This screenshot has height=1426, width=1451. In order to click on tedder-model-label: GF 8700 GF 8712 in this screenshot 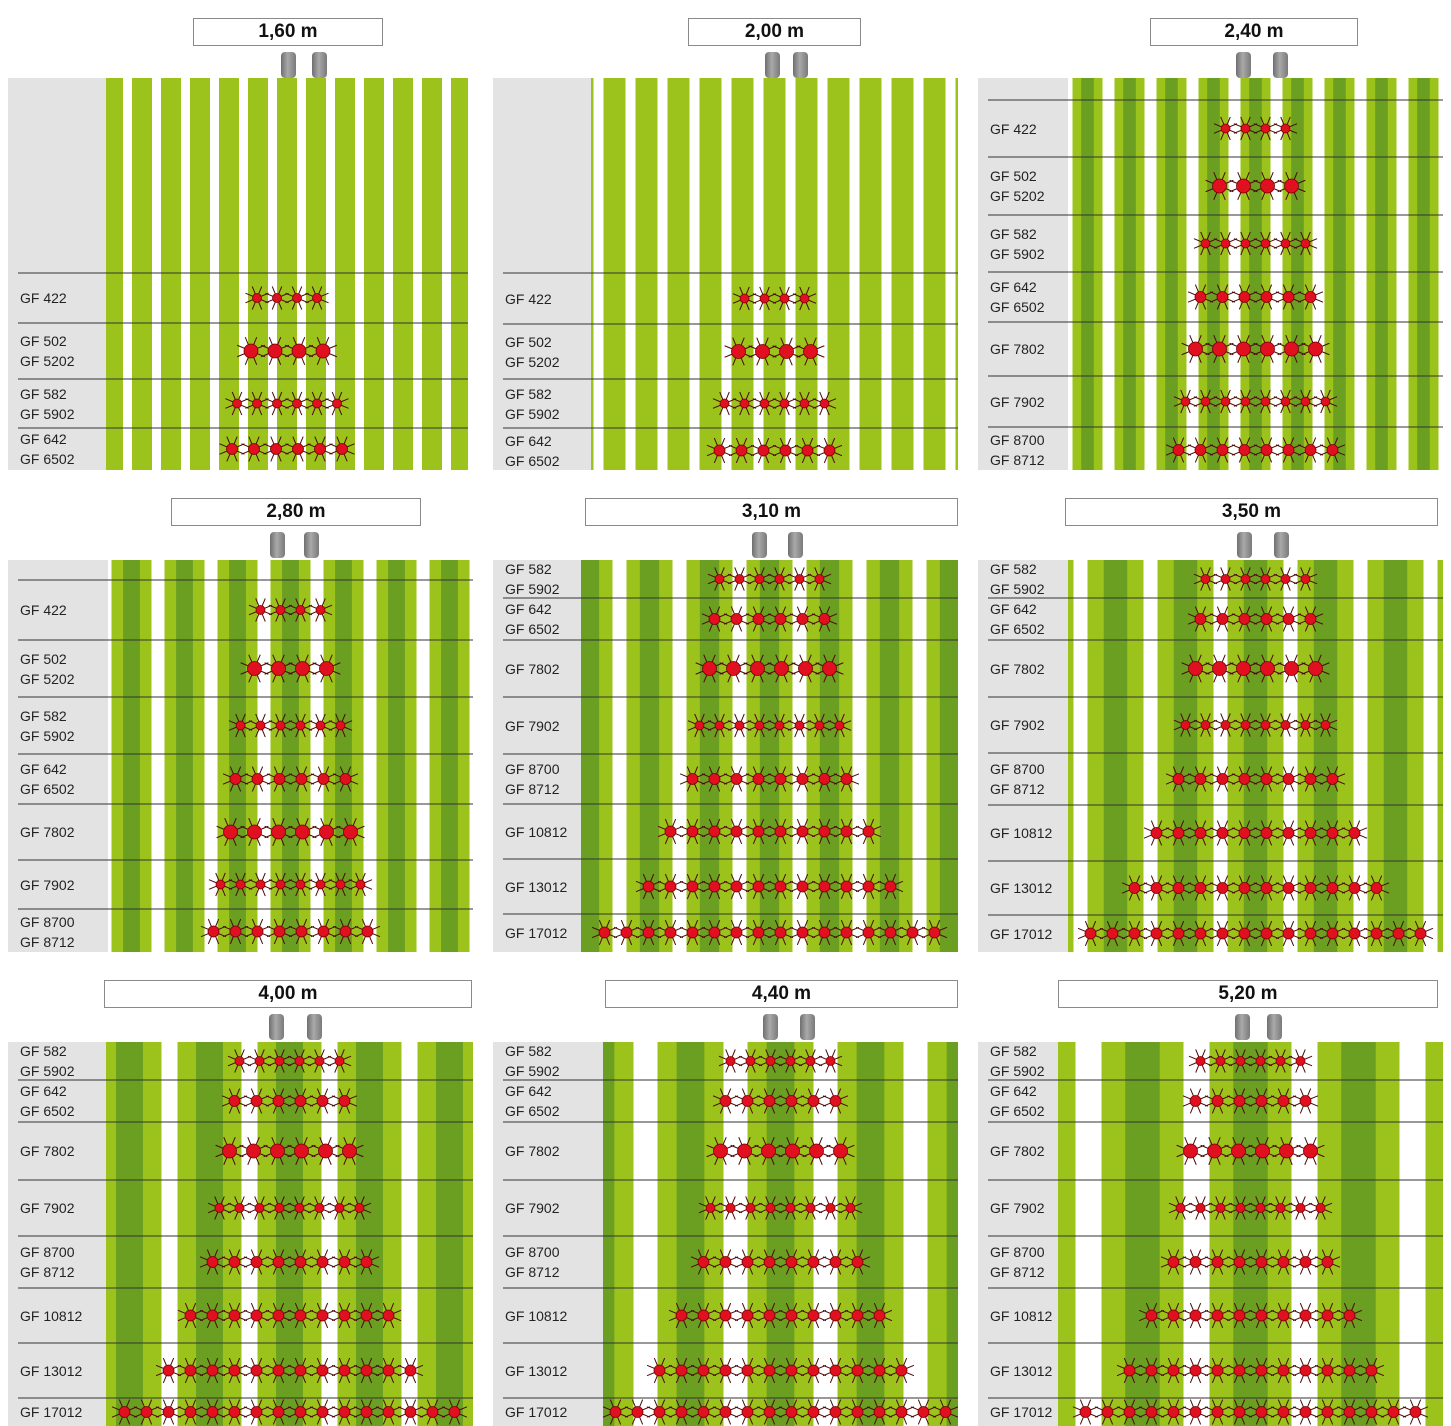, I will do `click(47, 1262)`.